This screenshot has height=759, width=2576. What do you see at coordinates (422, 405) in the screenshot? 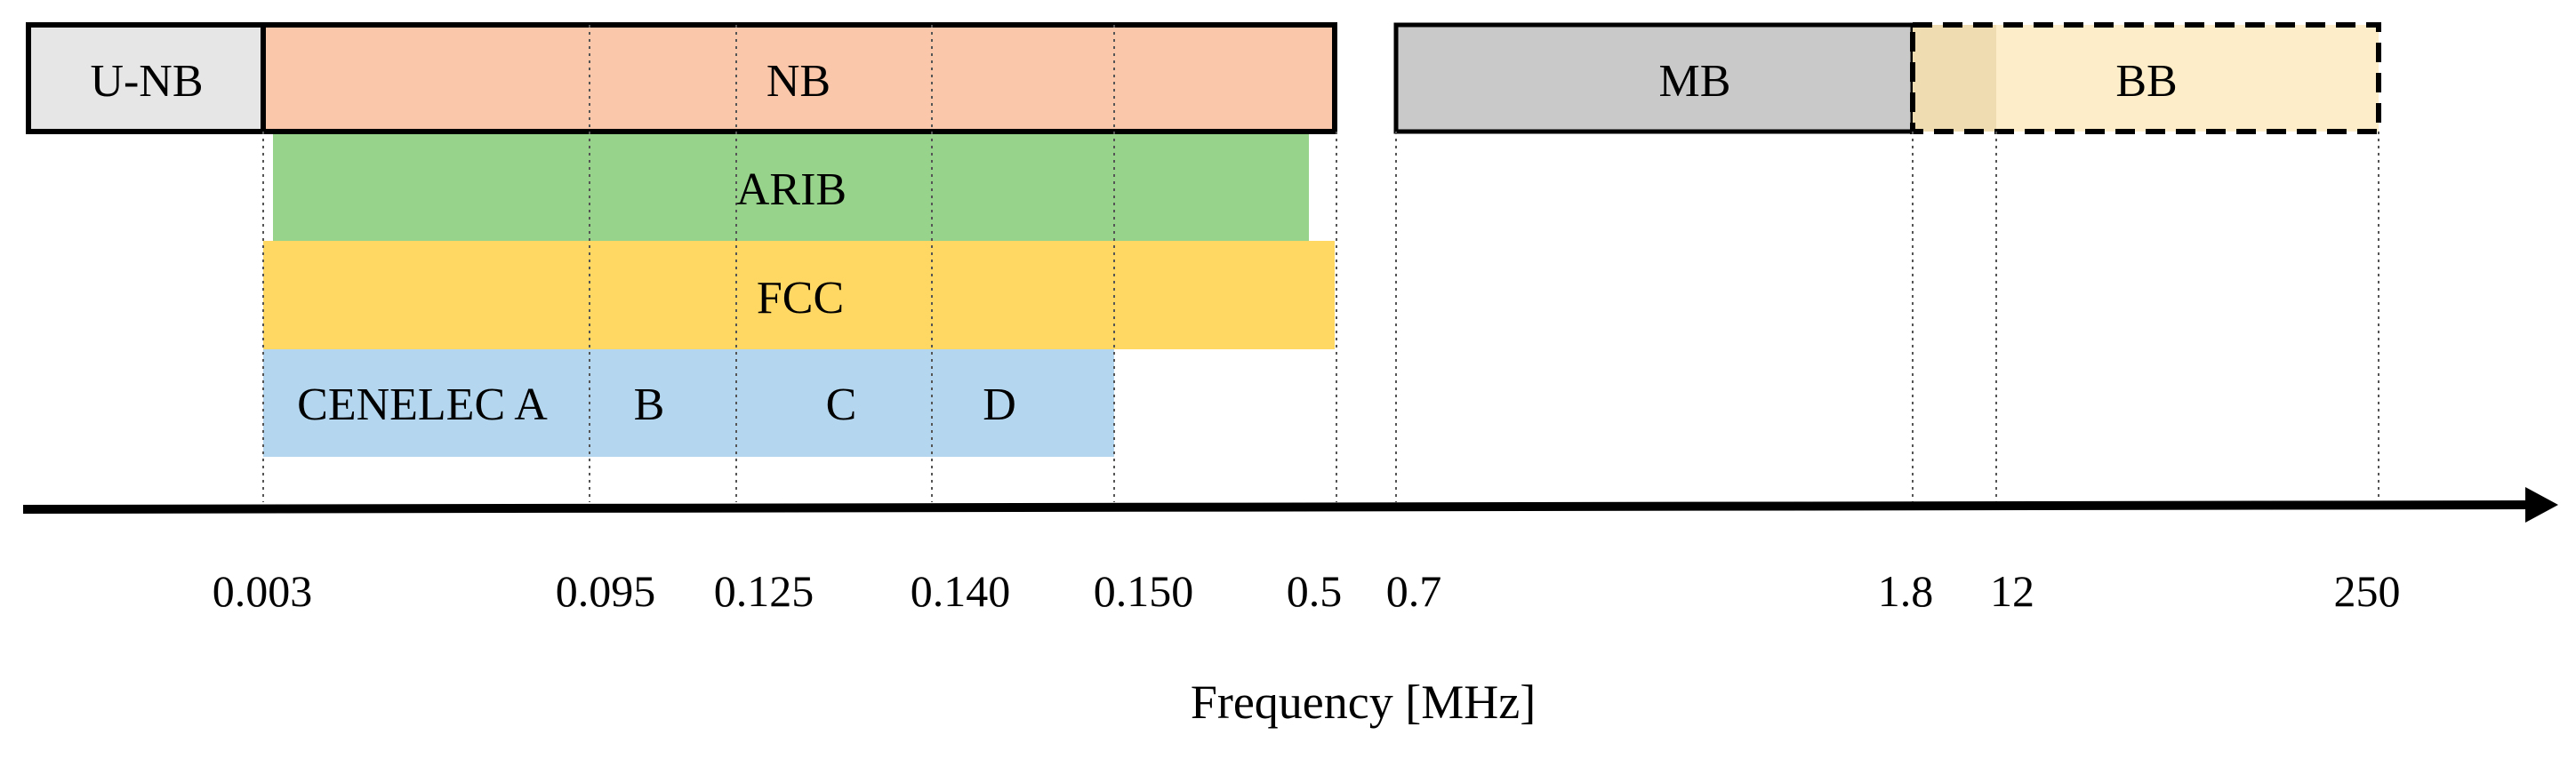
I see `cenelec-a-label: CENELEC A` at bounding box center [422, 405].